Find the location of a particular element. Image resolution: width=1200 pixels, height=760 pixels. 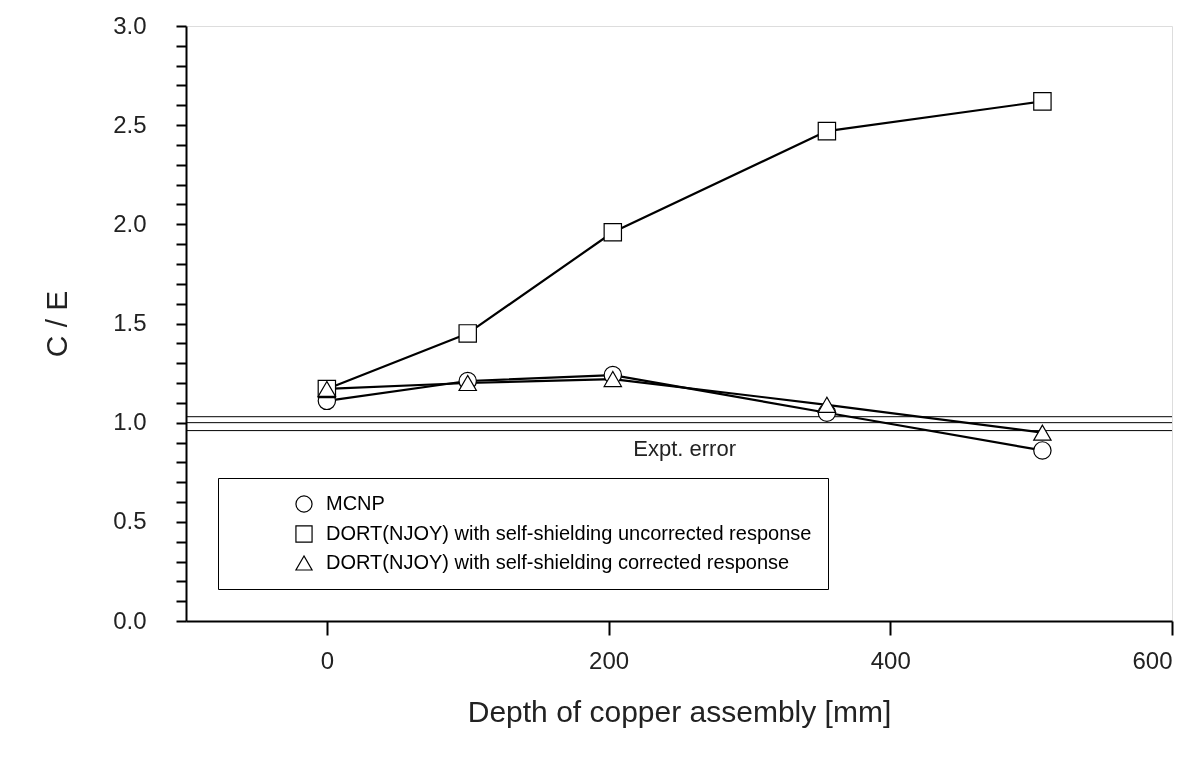

legend-label: MCNP is located at coordinates (355, 503).